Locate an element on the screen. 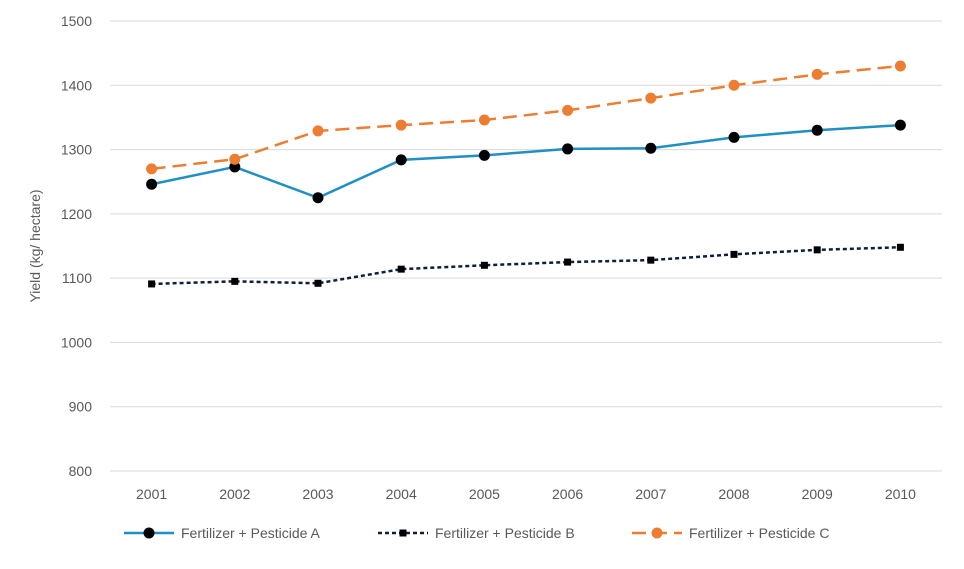 Image resolution: width=964 pixels, height=569 pixels. x-tick-label: 2002 is located at coordinates (234, 494).